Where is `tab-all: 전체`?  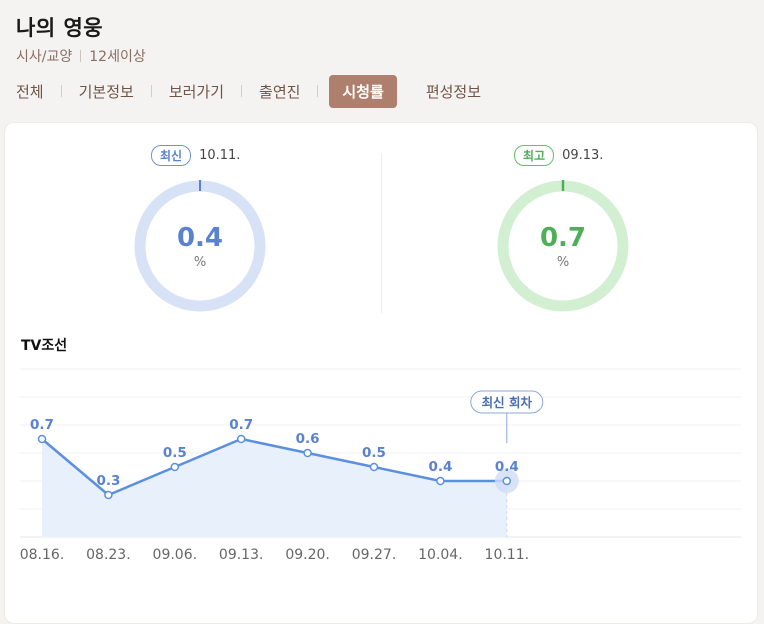 tab-all: 전체 is located at coordinates (30, 91).